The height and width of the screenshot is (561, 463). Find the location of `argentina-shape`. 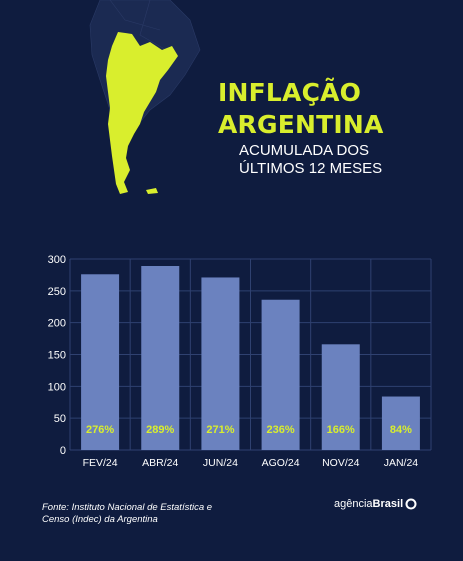

argentina-shape is located at coordinates (142, 113).